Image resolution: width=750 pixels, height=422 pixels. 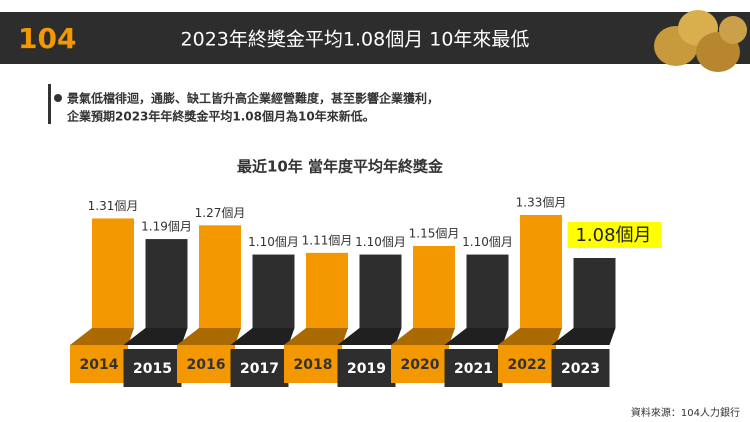 I want to click on value-label: 1.19個月, so click(x=166, y=227).